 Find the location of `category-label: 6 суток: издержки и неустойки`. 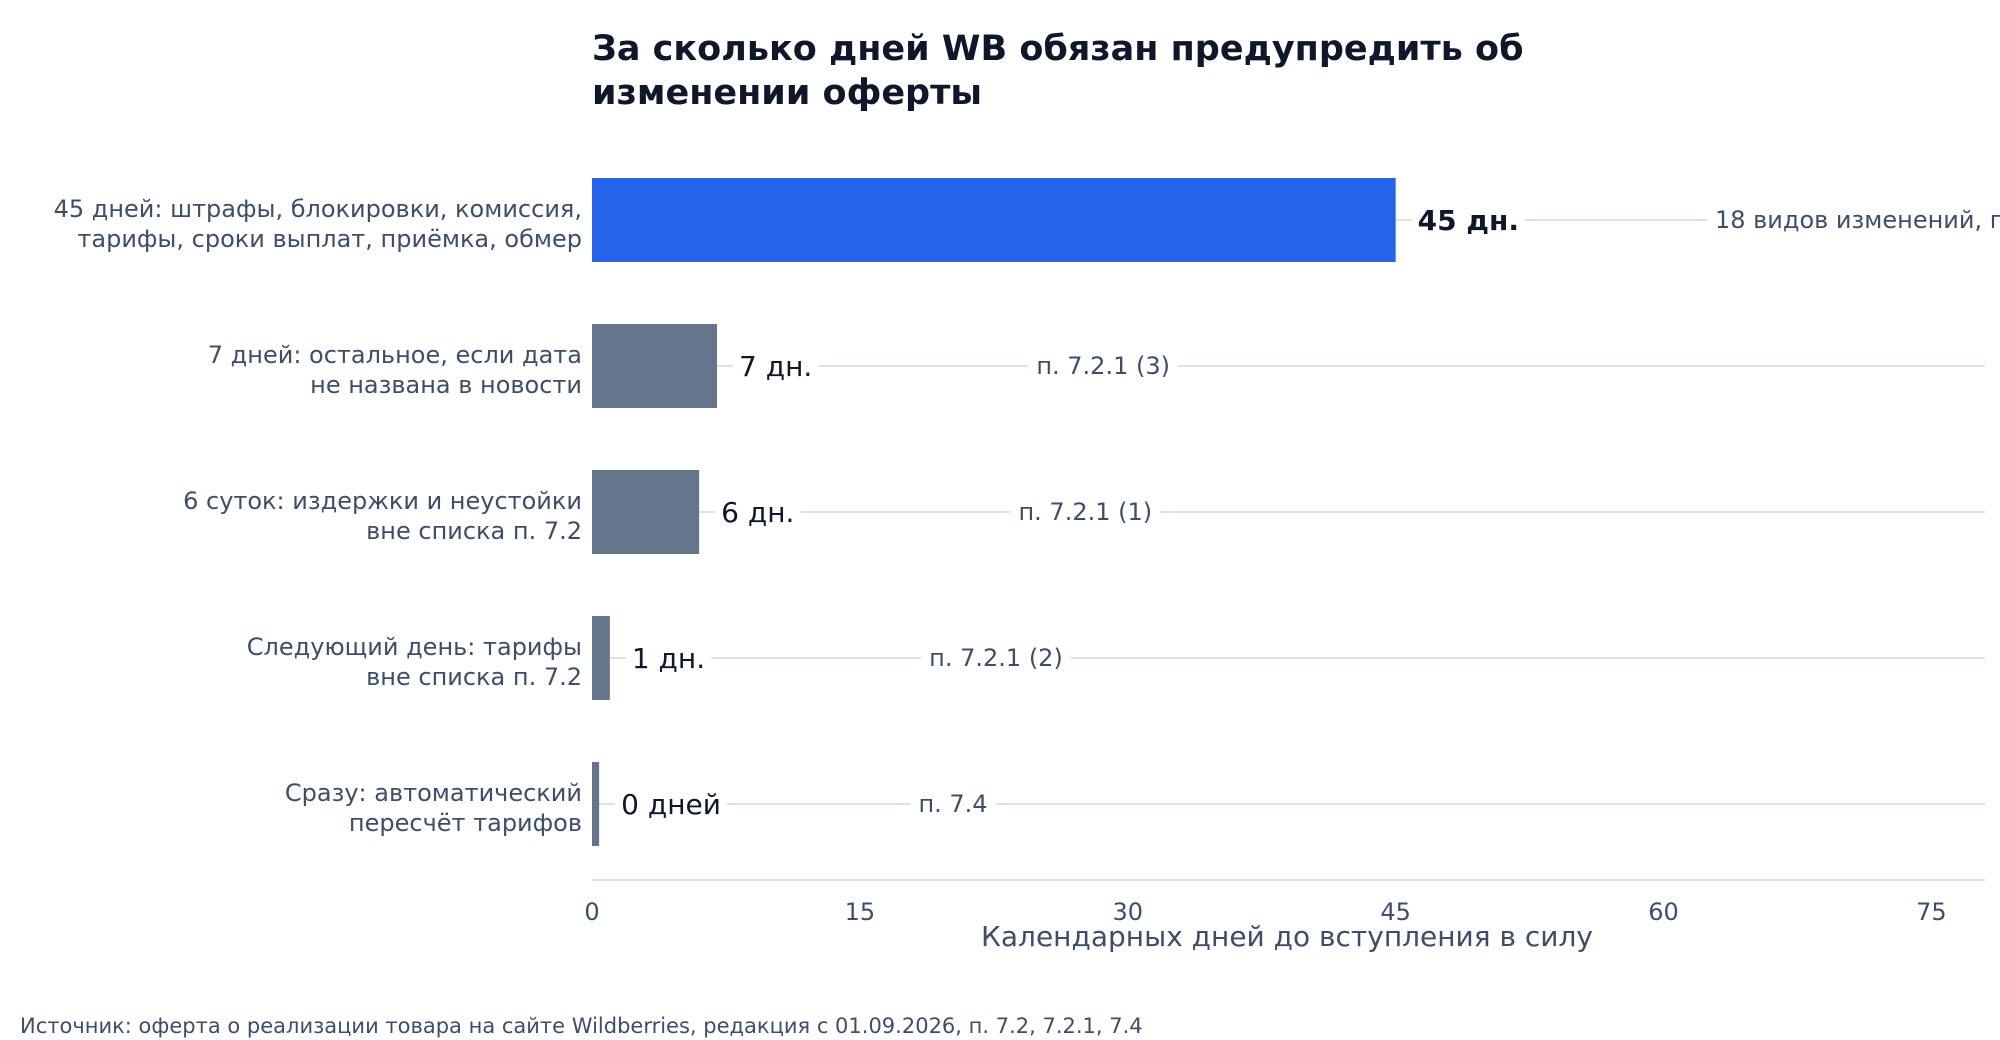

category-label: 6 суток: издержки и неустойки is located at coordinates (382, 501).